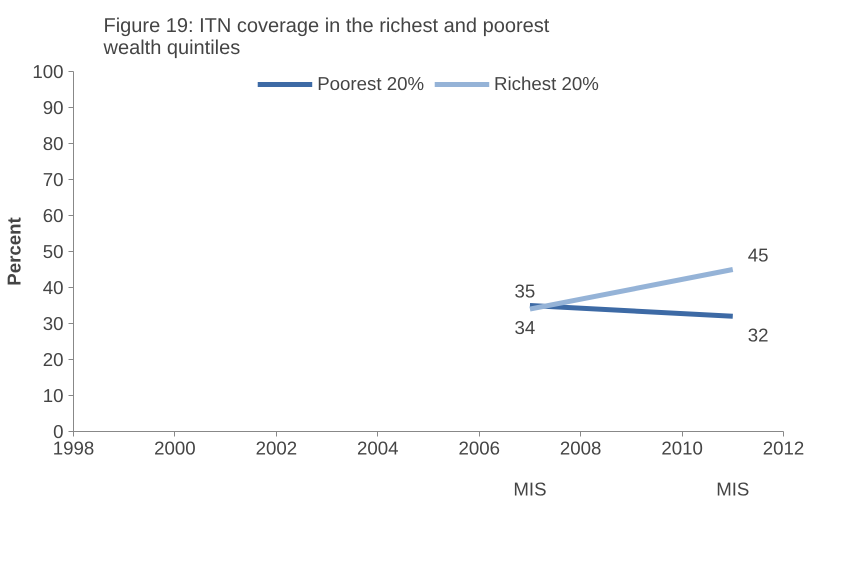 This screenshot has height=587, width=858. What do you see at coordinates (53, 323) in the screenshot?
I see `y-tick-label: 30` at bounding box center [53, 323].